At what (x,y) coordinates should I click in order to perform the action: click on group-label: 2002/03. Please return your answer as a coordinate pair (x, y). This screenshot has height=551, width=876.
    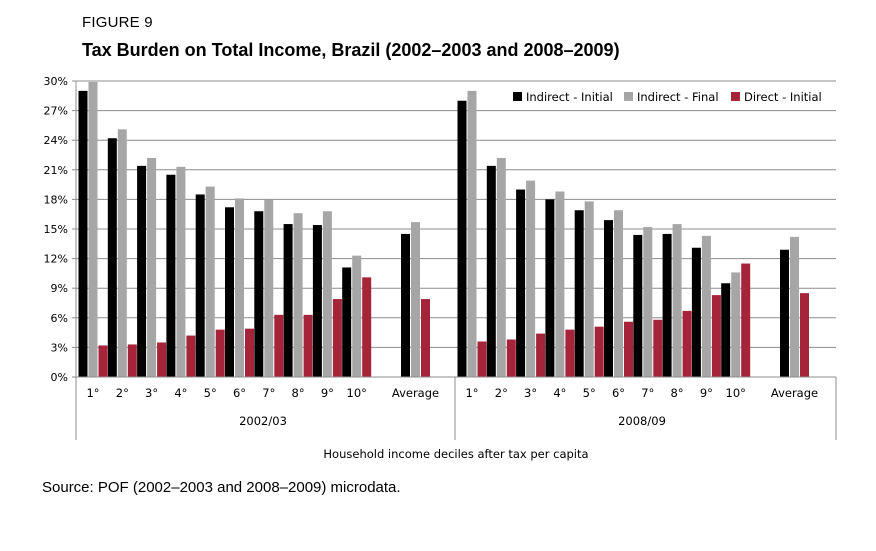
    Looking at the image, I should click on (263, 421).